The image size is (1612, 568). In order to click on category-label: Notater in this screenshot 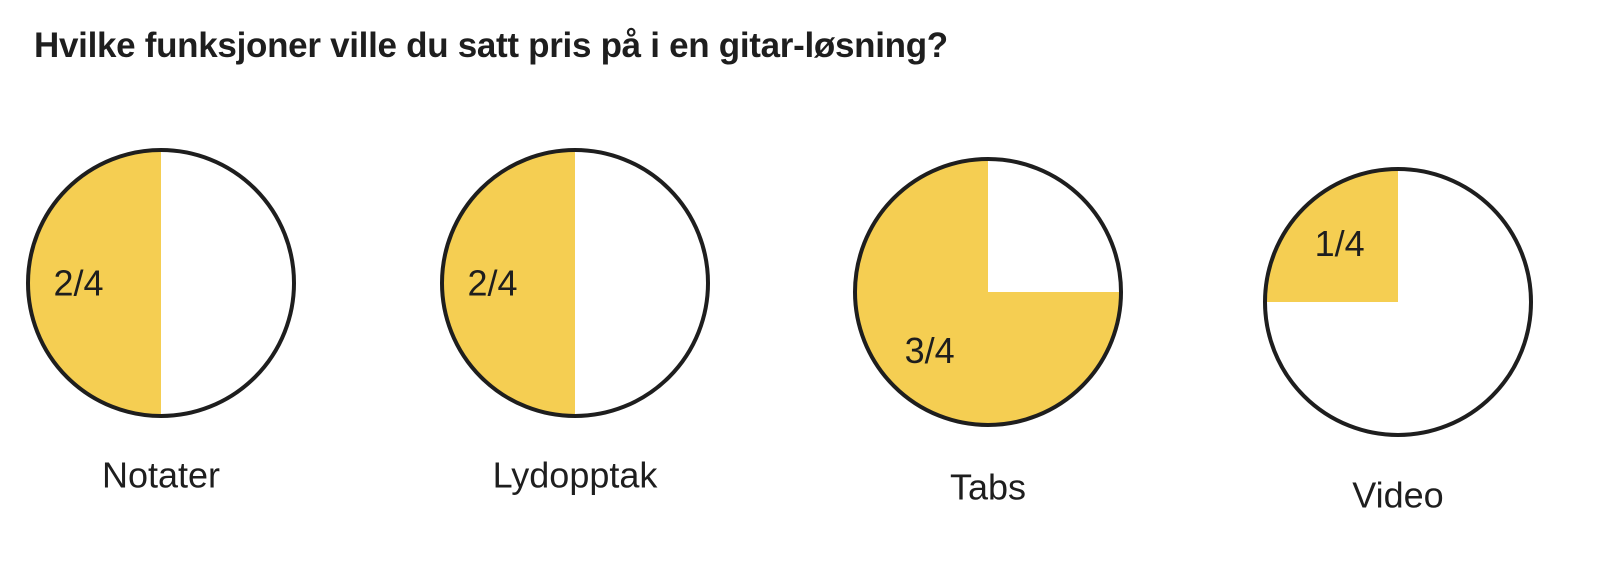, I will do `click(161, 475)`.